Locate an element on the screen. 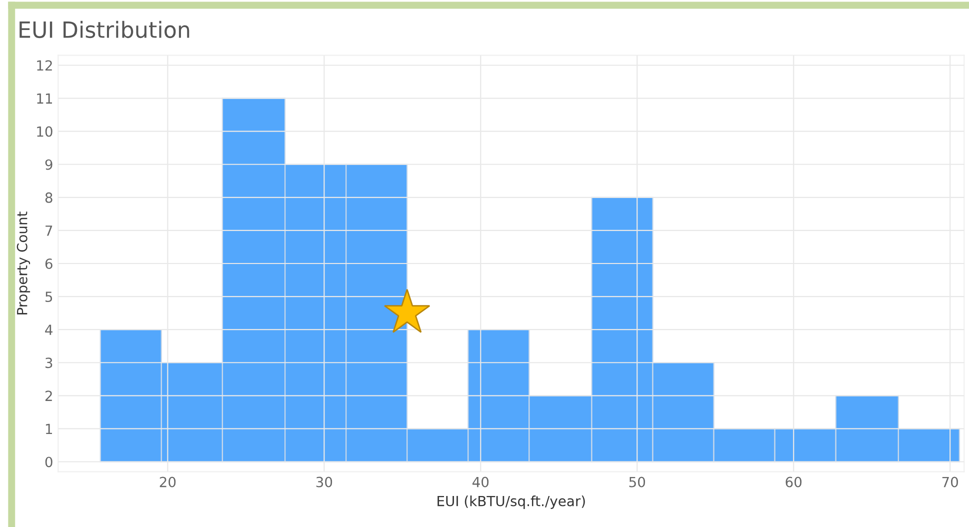 The width and height of the screenshot is (969, 527). x-tick-label: 50 is located at coordinates (637, 482).